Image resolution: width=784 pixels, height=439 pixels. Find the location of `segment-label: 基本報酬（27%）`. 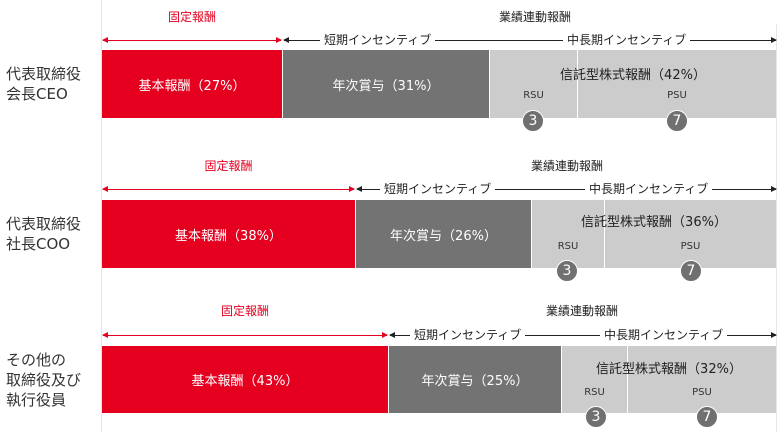

segment-label: 基本報酬（27%） is located at coordinates (192, 86).